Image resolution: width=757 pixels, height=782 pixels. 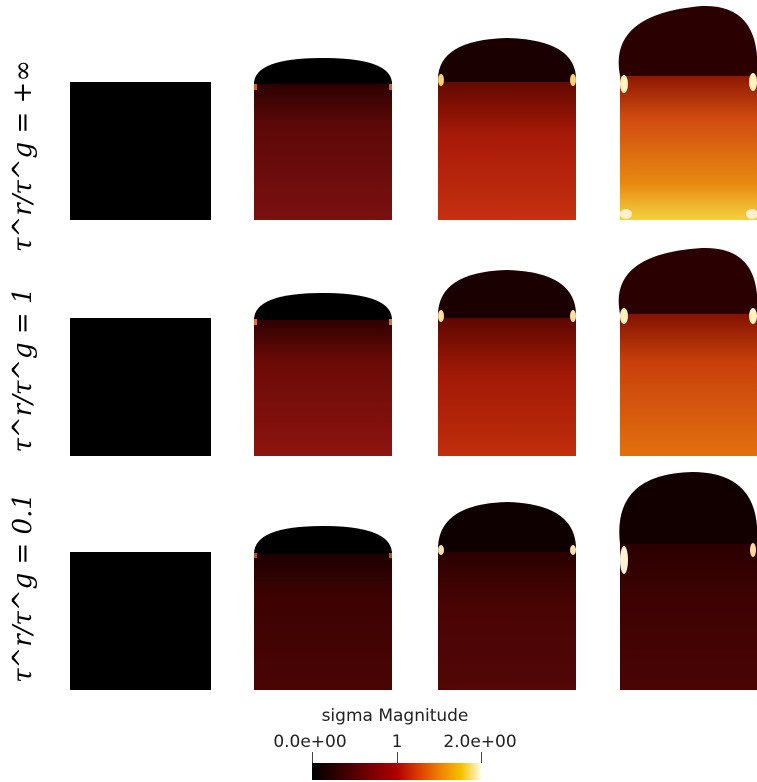 What do you see at coordinates (323, 374) in the screenshot?
I see `panel-r2-c2` at bounding box center [323, 374].